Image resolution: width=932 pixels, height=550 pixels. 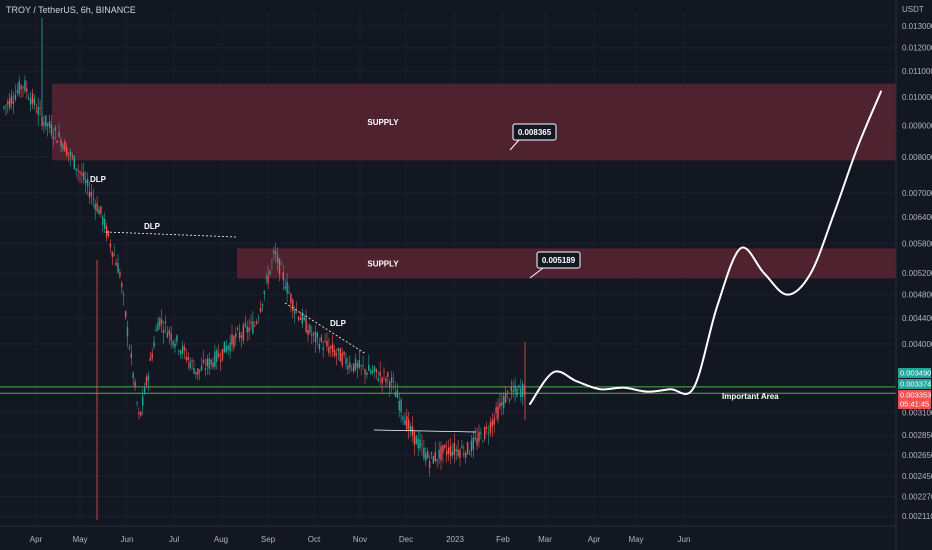 What do you see at coordinates (915, 384) in the screenshot?
I see `price-tag-label: 0.003374` at bounding box center [915, 384].